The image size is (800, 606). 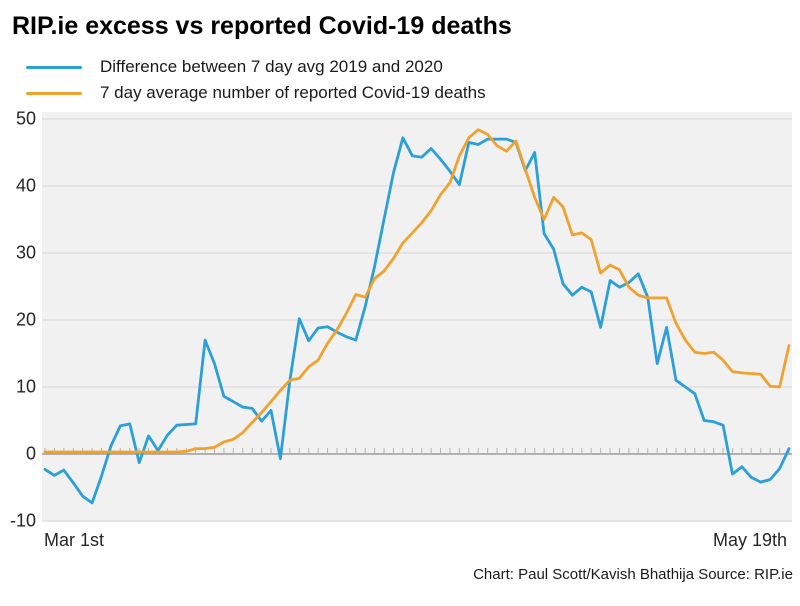 I want to click on y-axis-tick-label-20: 20, so click(x=25, y=319).